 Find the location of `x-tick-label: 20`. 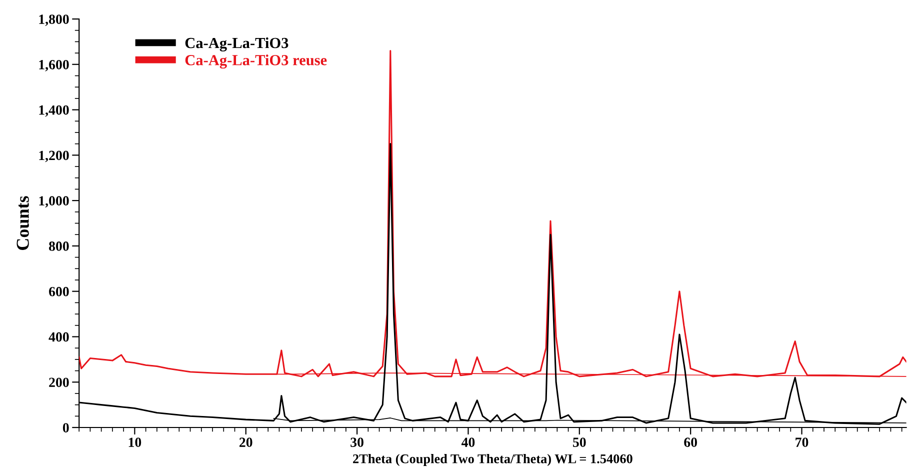

x-tick-label: 20 is located at coordinates (245, 442).